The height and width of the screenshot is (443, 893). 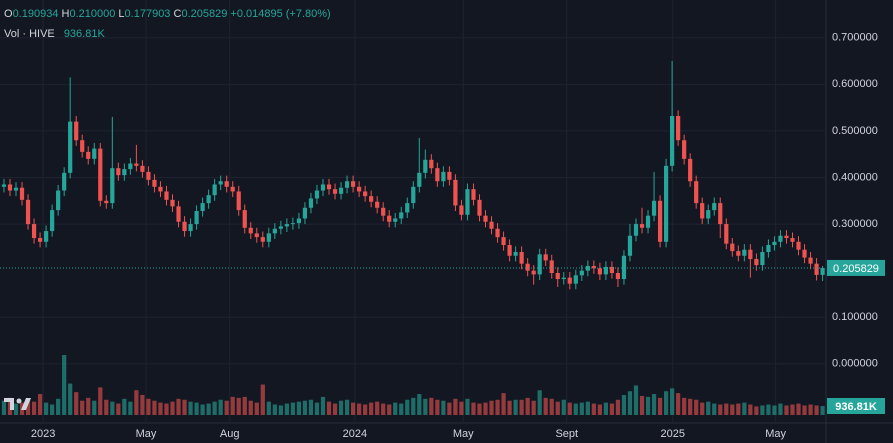 What do you see at coordinates (54, 34) in the screenshot?
I see `volume-legend: Vol · HIVE 936.81K` at bounding box center [54, 34].